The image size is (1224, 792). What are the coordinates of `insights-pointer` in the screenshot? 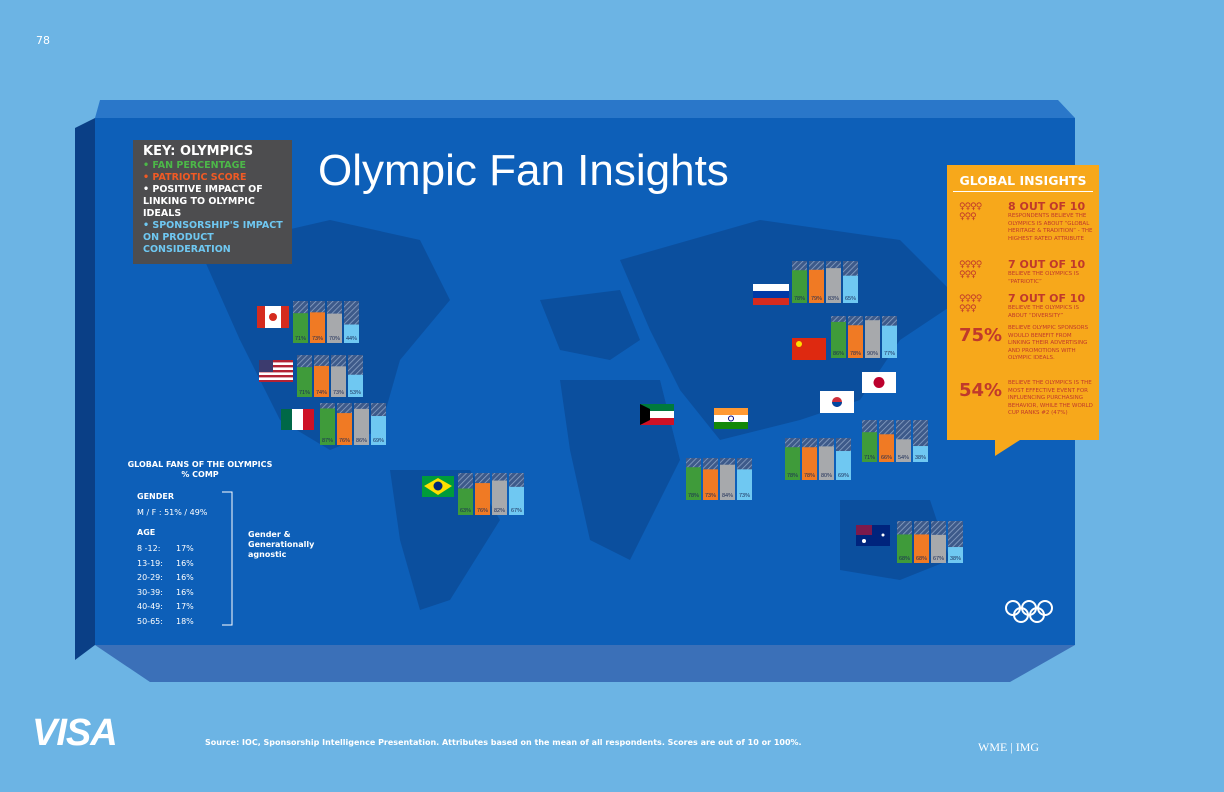 It's located at (1007, 448).